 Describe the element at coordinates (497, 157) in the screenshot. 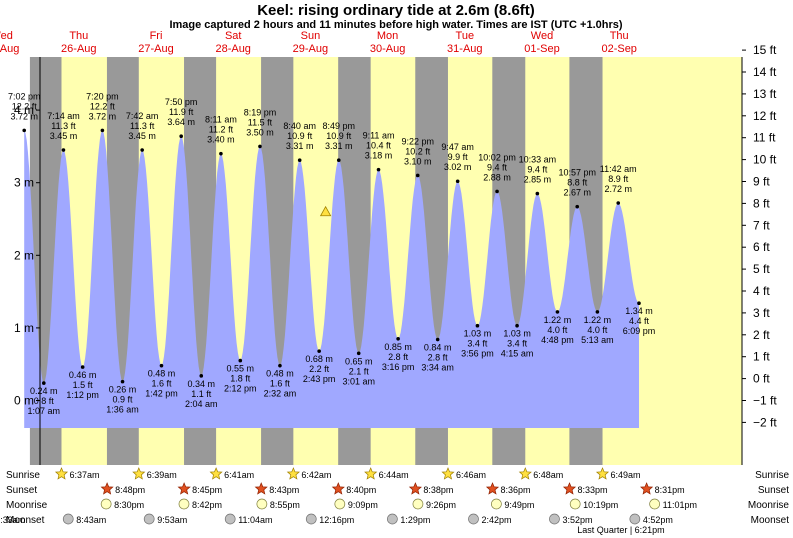

I see `high-tide-label: 10:02 pm` at that location.